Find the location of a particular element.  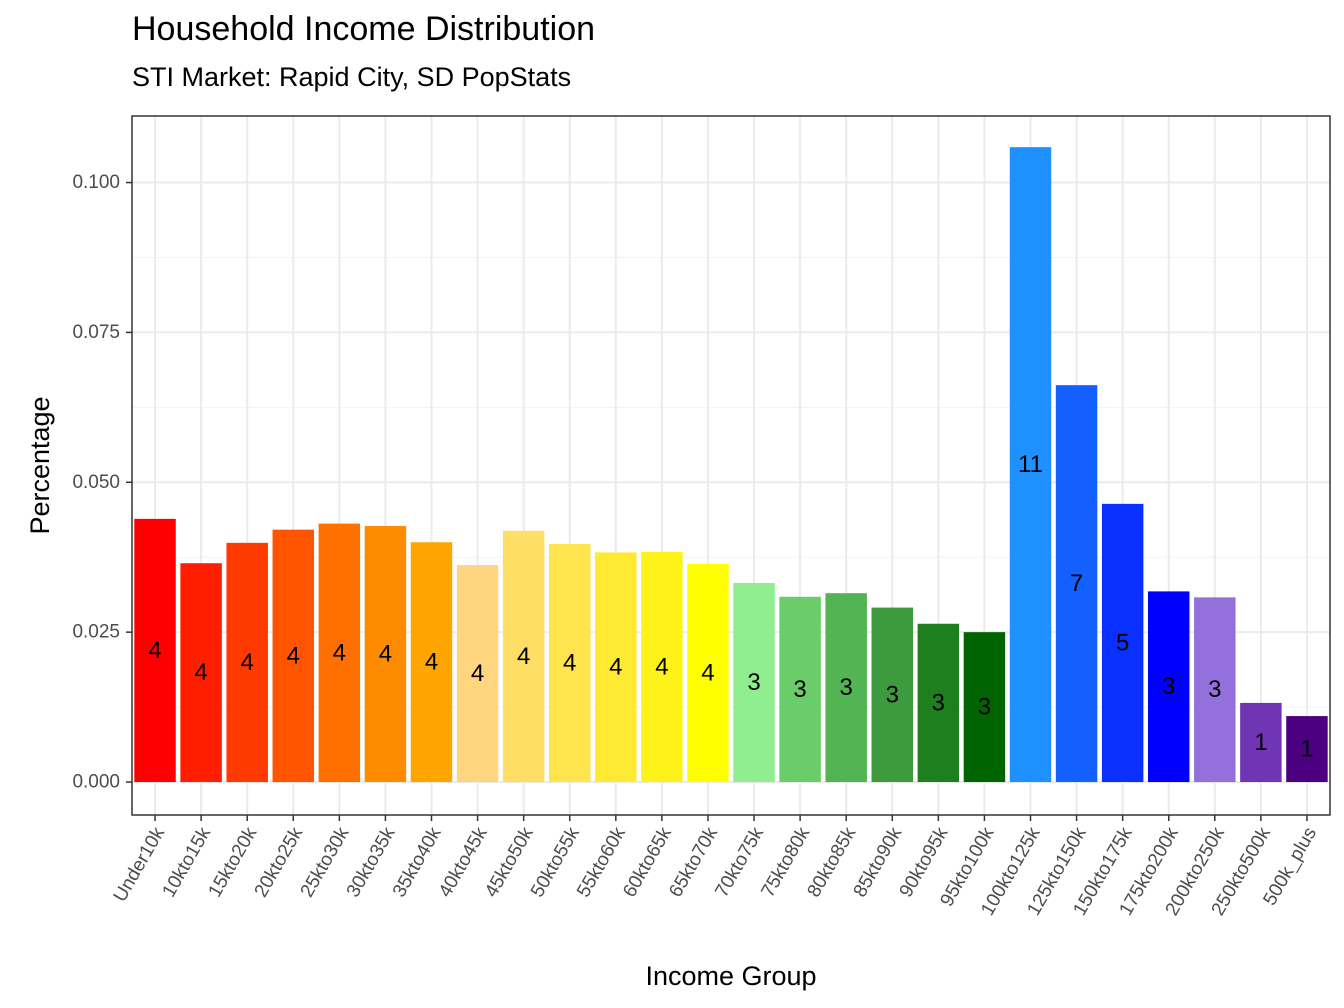

bar-label: 11 is located at coordinates (1030, 464).